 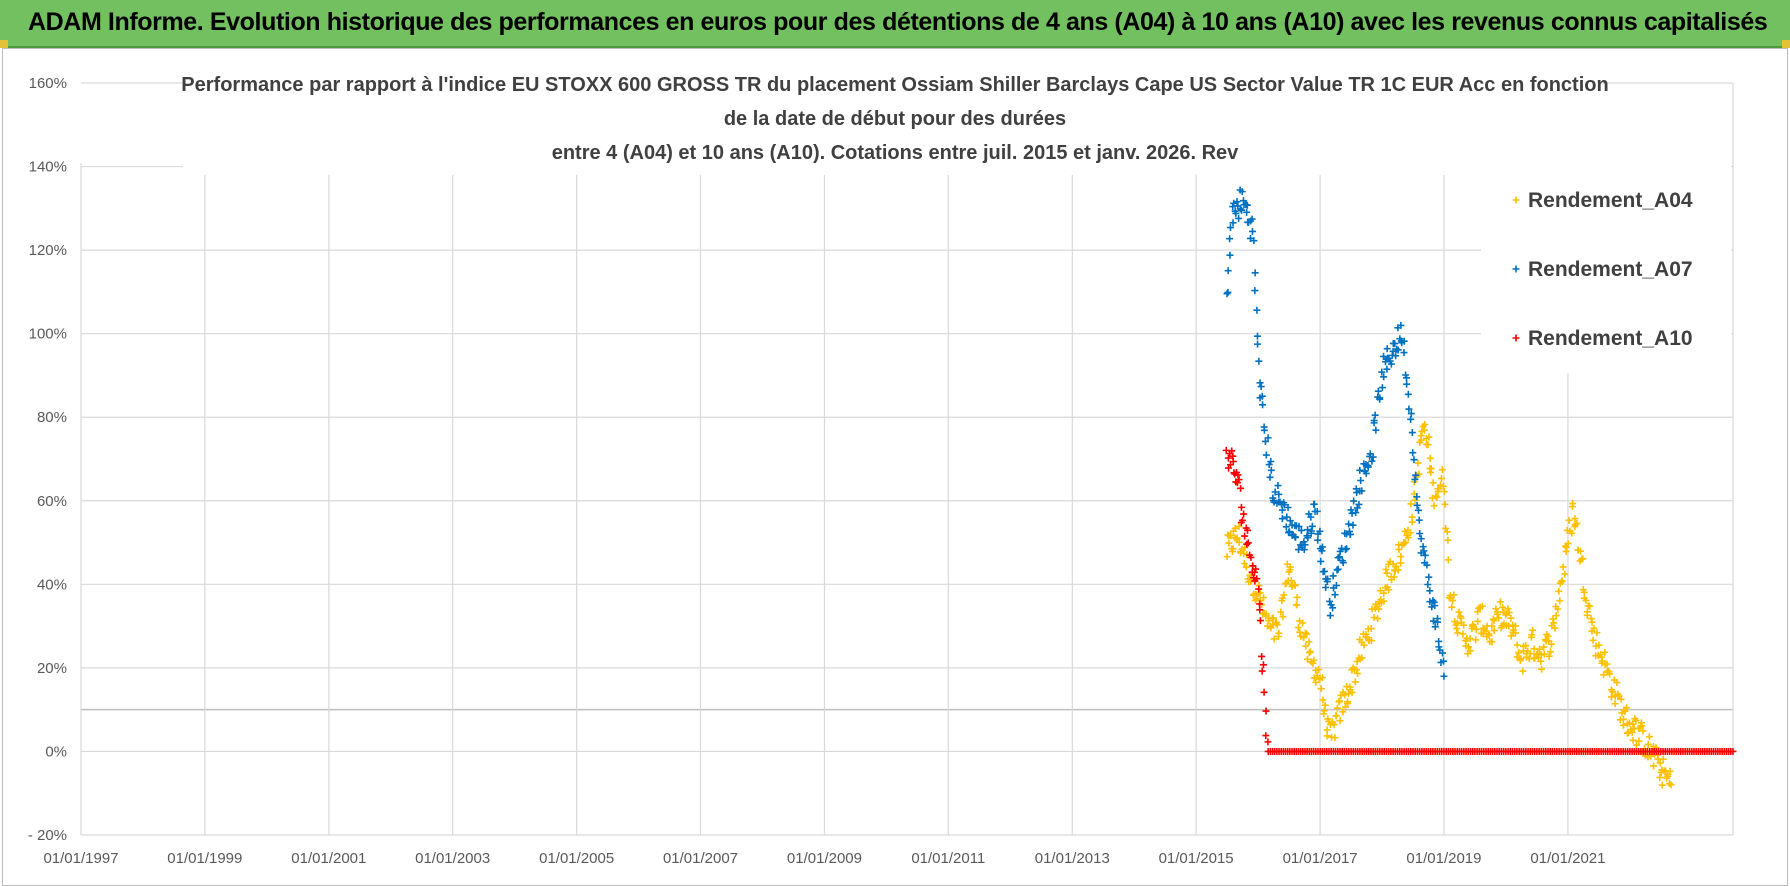 I want to click on y-tick-label: 20%, so click(x=52, y=668).